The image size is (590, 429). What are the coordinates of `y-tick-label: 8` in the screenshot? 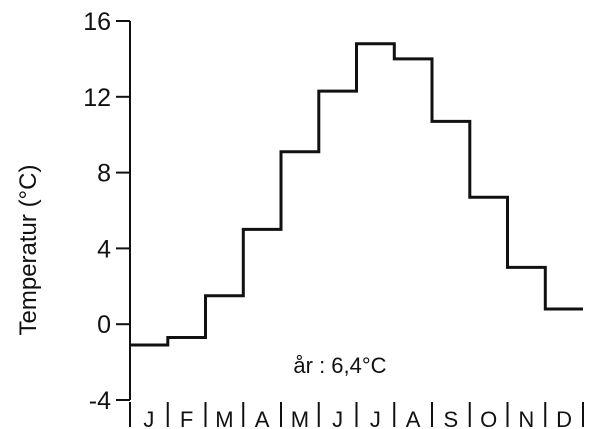 It's located at (104, 174).